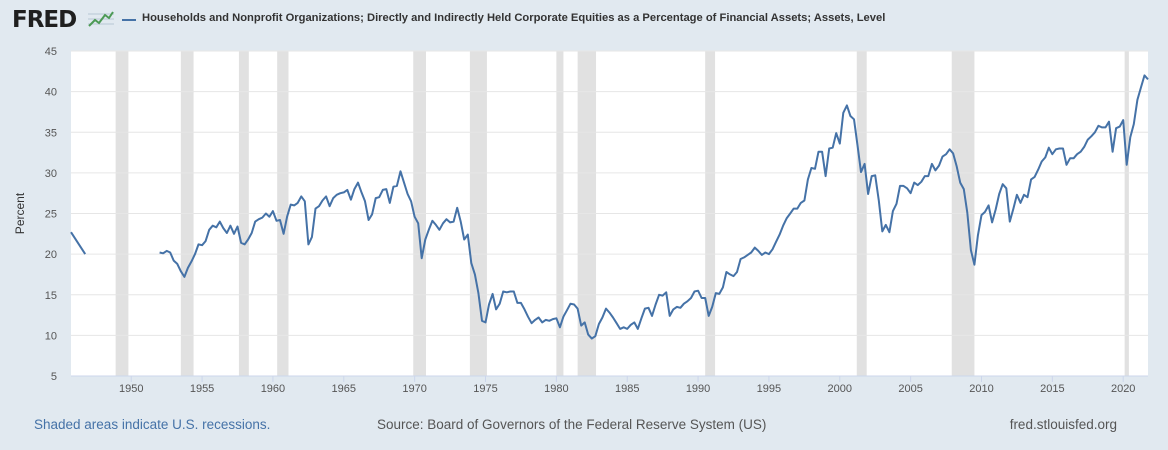 The height and width of the screenshot is (450, 1168). I want to click on x-tick-label: 2020, so click(1123, 389).